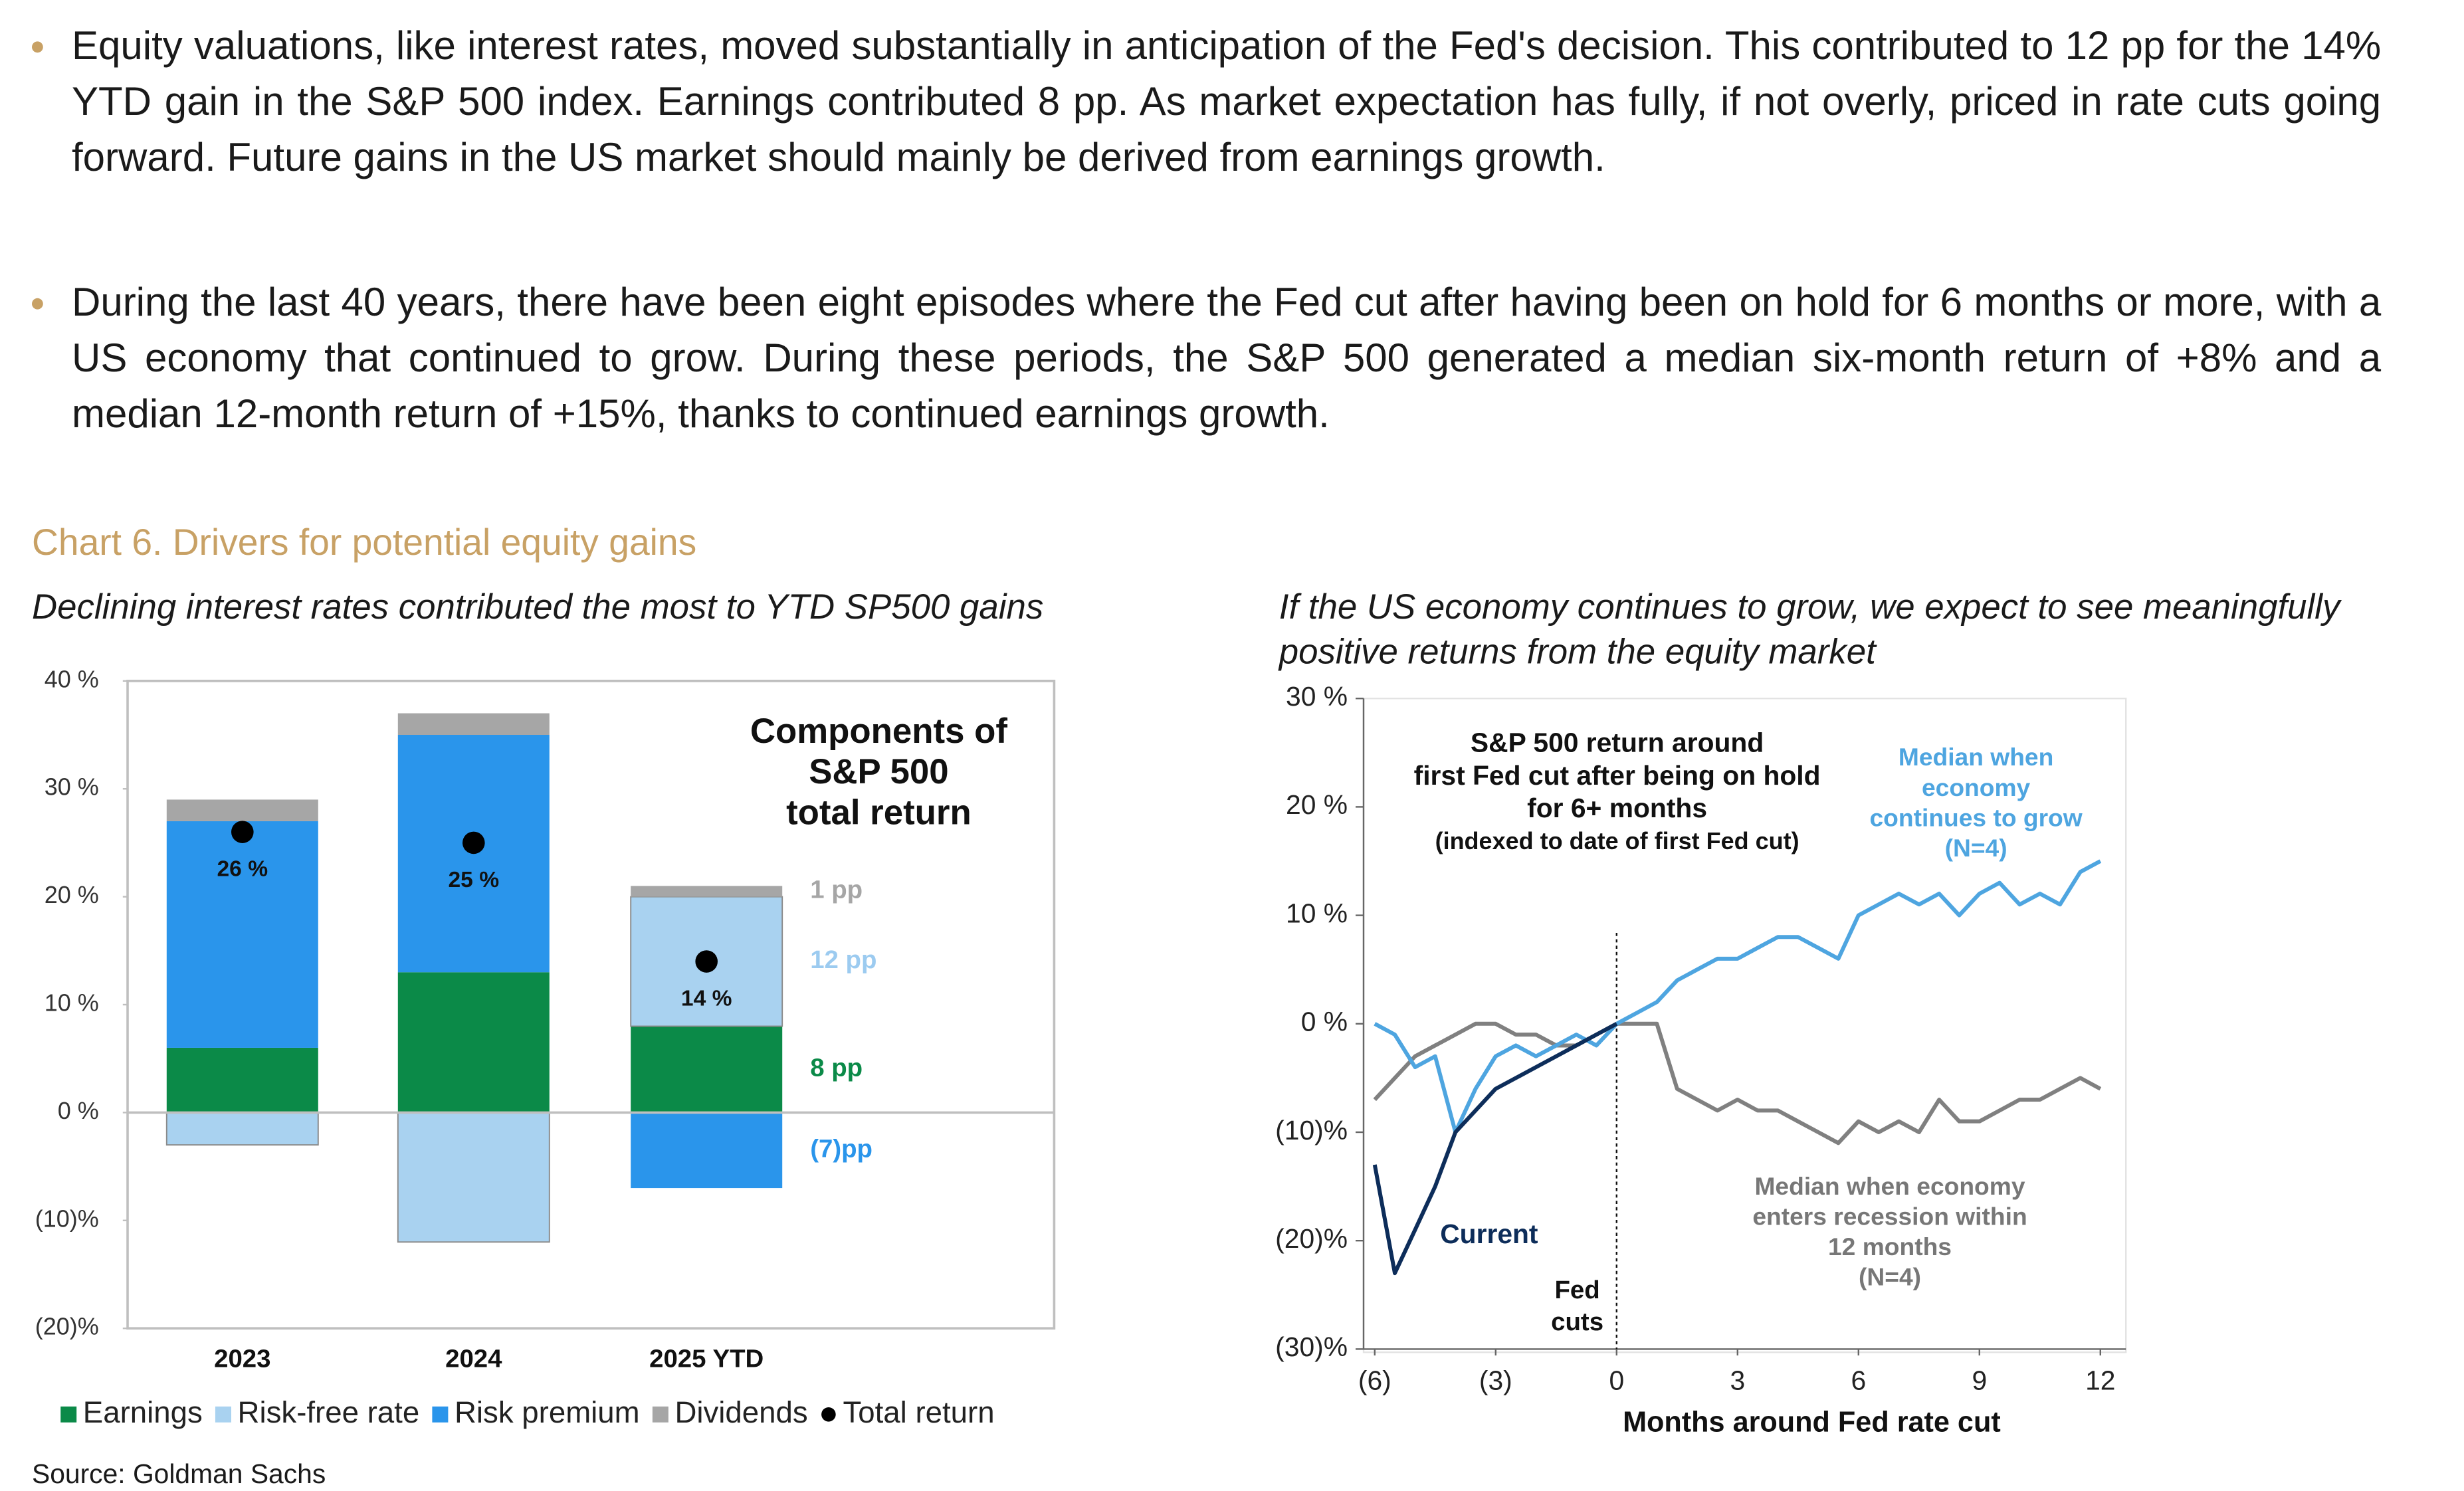 This screenshot has width=2464, height=1491. What do you see at coordinates (918, 1412) in the screenshot?
I see `legend-label: Total return` at bounding box center [918, 1412].